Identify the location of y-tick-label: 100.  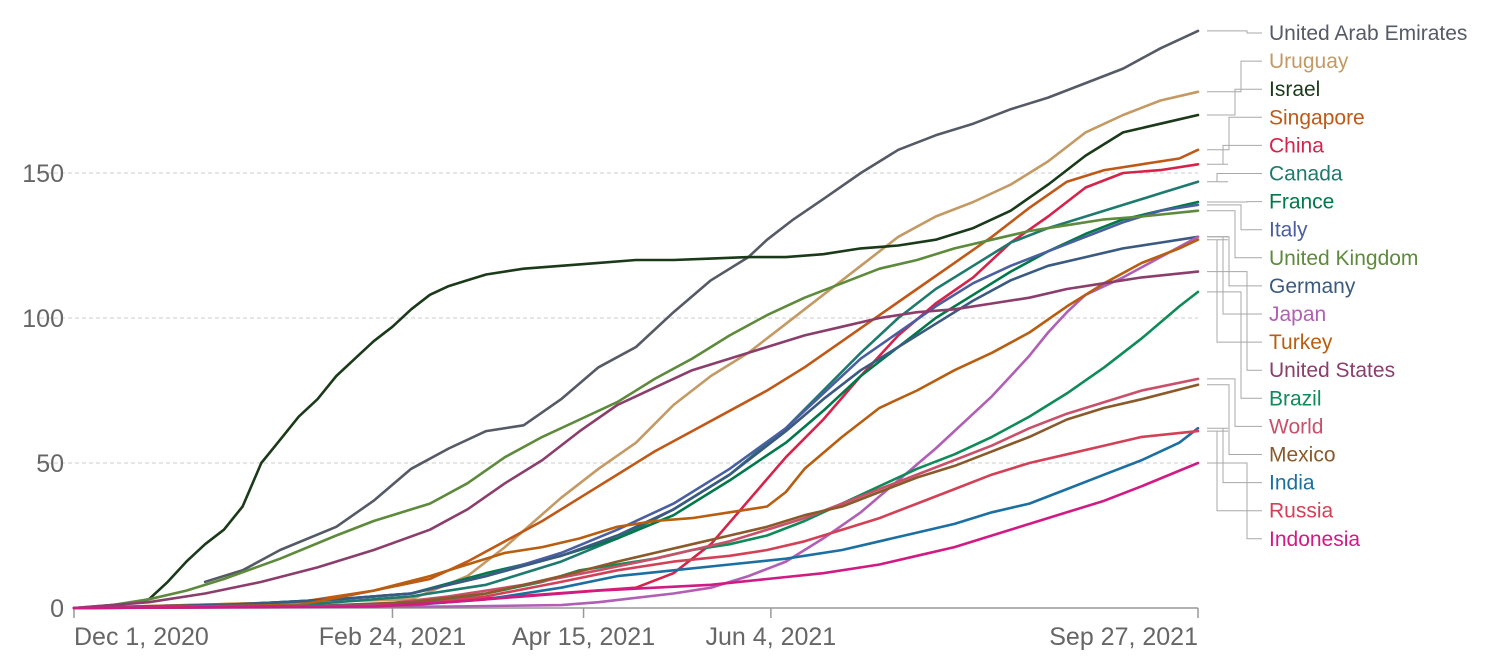
(43, 319).